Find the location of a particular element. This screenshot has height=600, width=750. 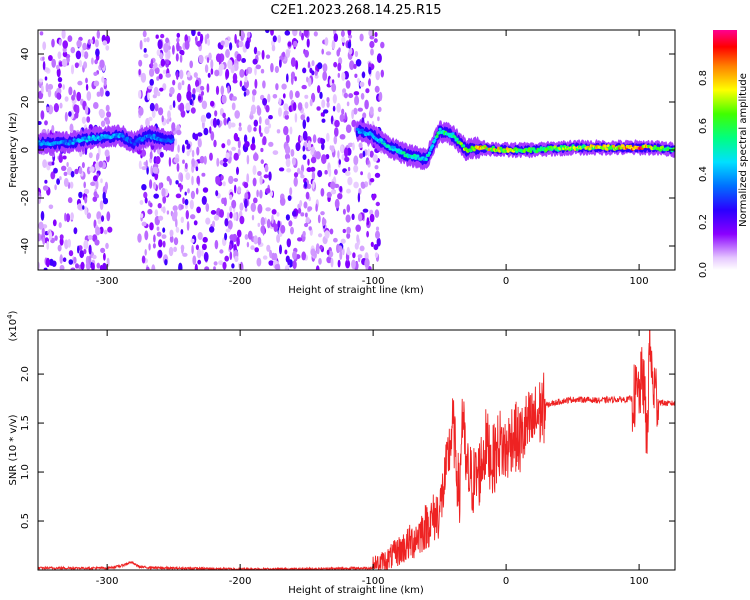

y-tick-label: 2.0 is located at coordinates (25, 374).